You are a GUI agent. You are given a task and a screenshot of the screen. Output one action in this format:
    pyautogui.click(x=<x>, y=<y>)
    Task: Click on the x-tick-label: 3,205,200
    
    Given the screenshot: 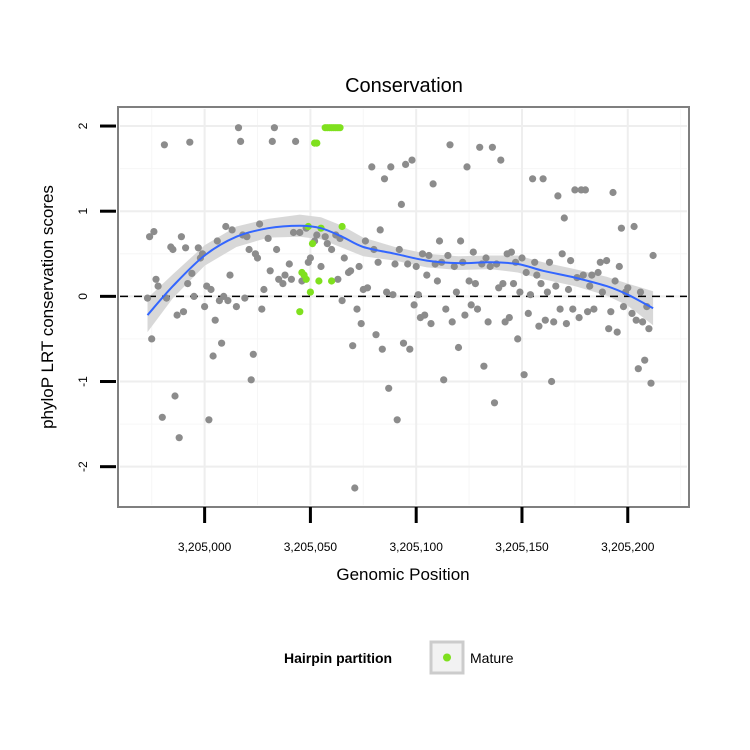 What is the action you would take?
    pyautogui.click(x=628, y=547)
    